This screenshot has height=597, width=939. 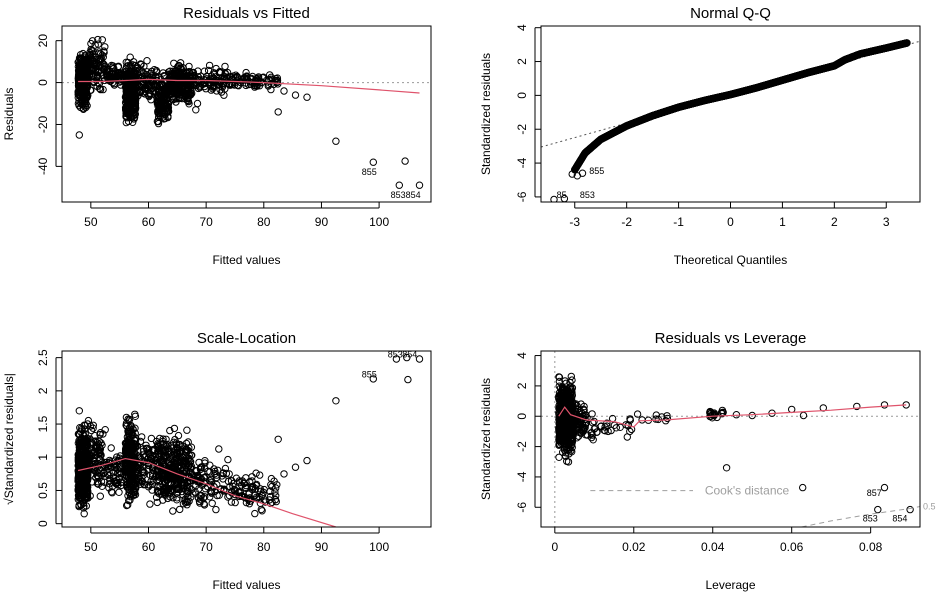 I want to click on x-tick-label: 0.02, so click(x=634, y=547).